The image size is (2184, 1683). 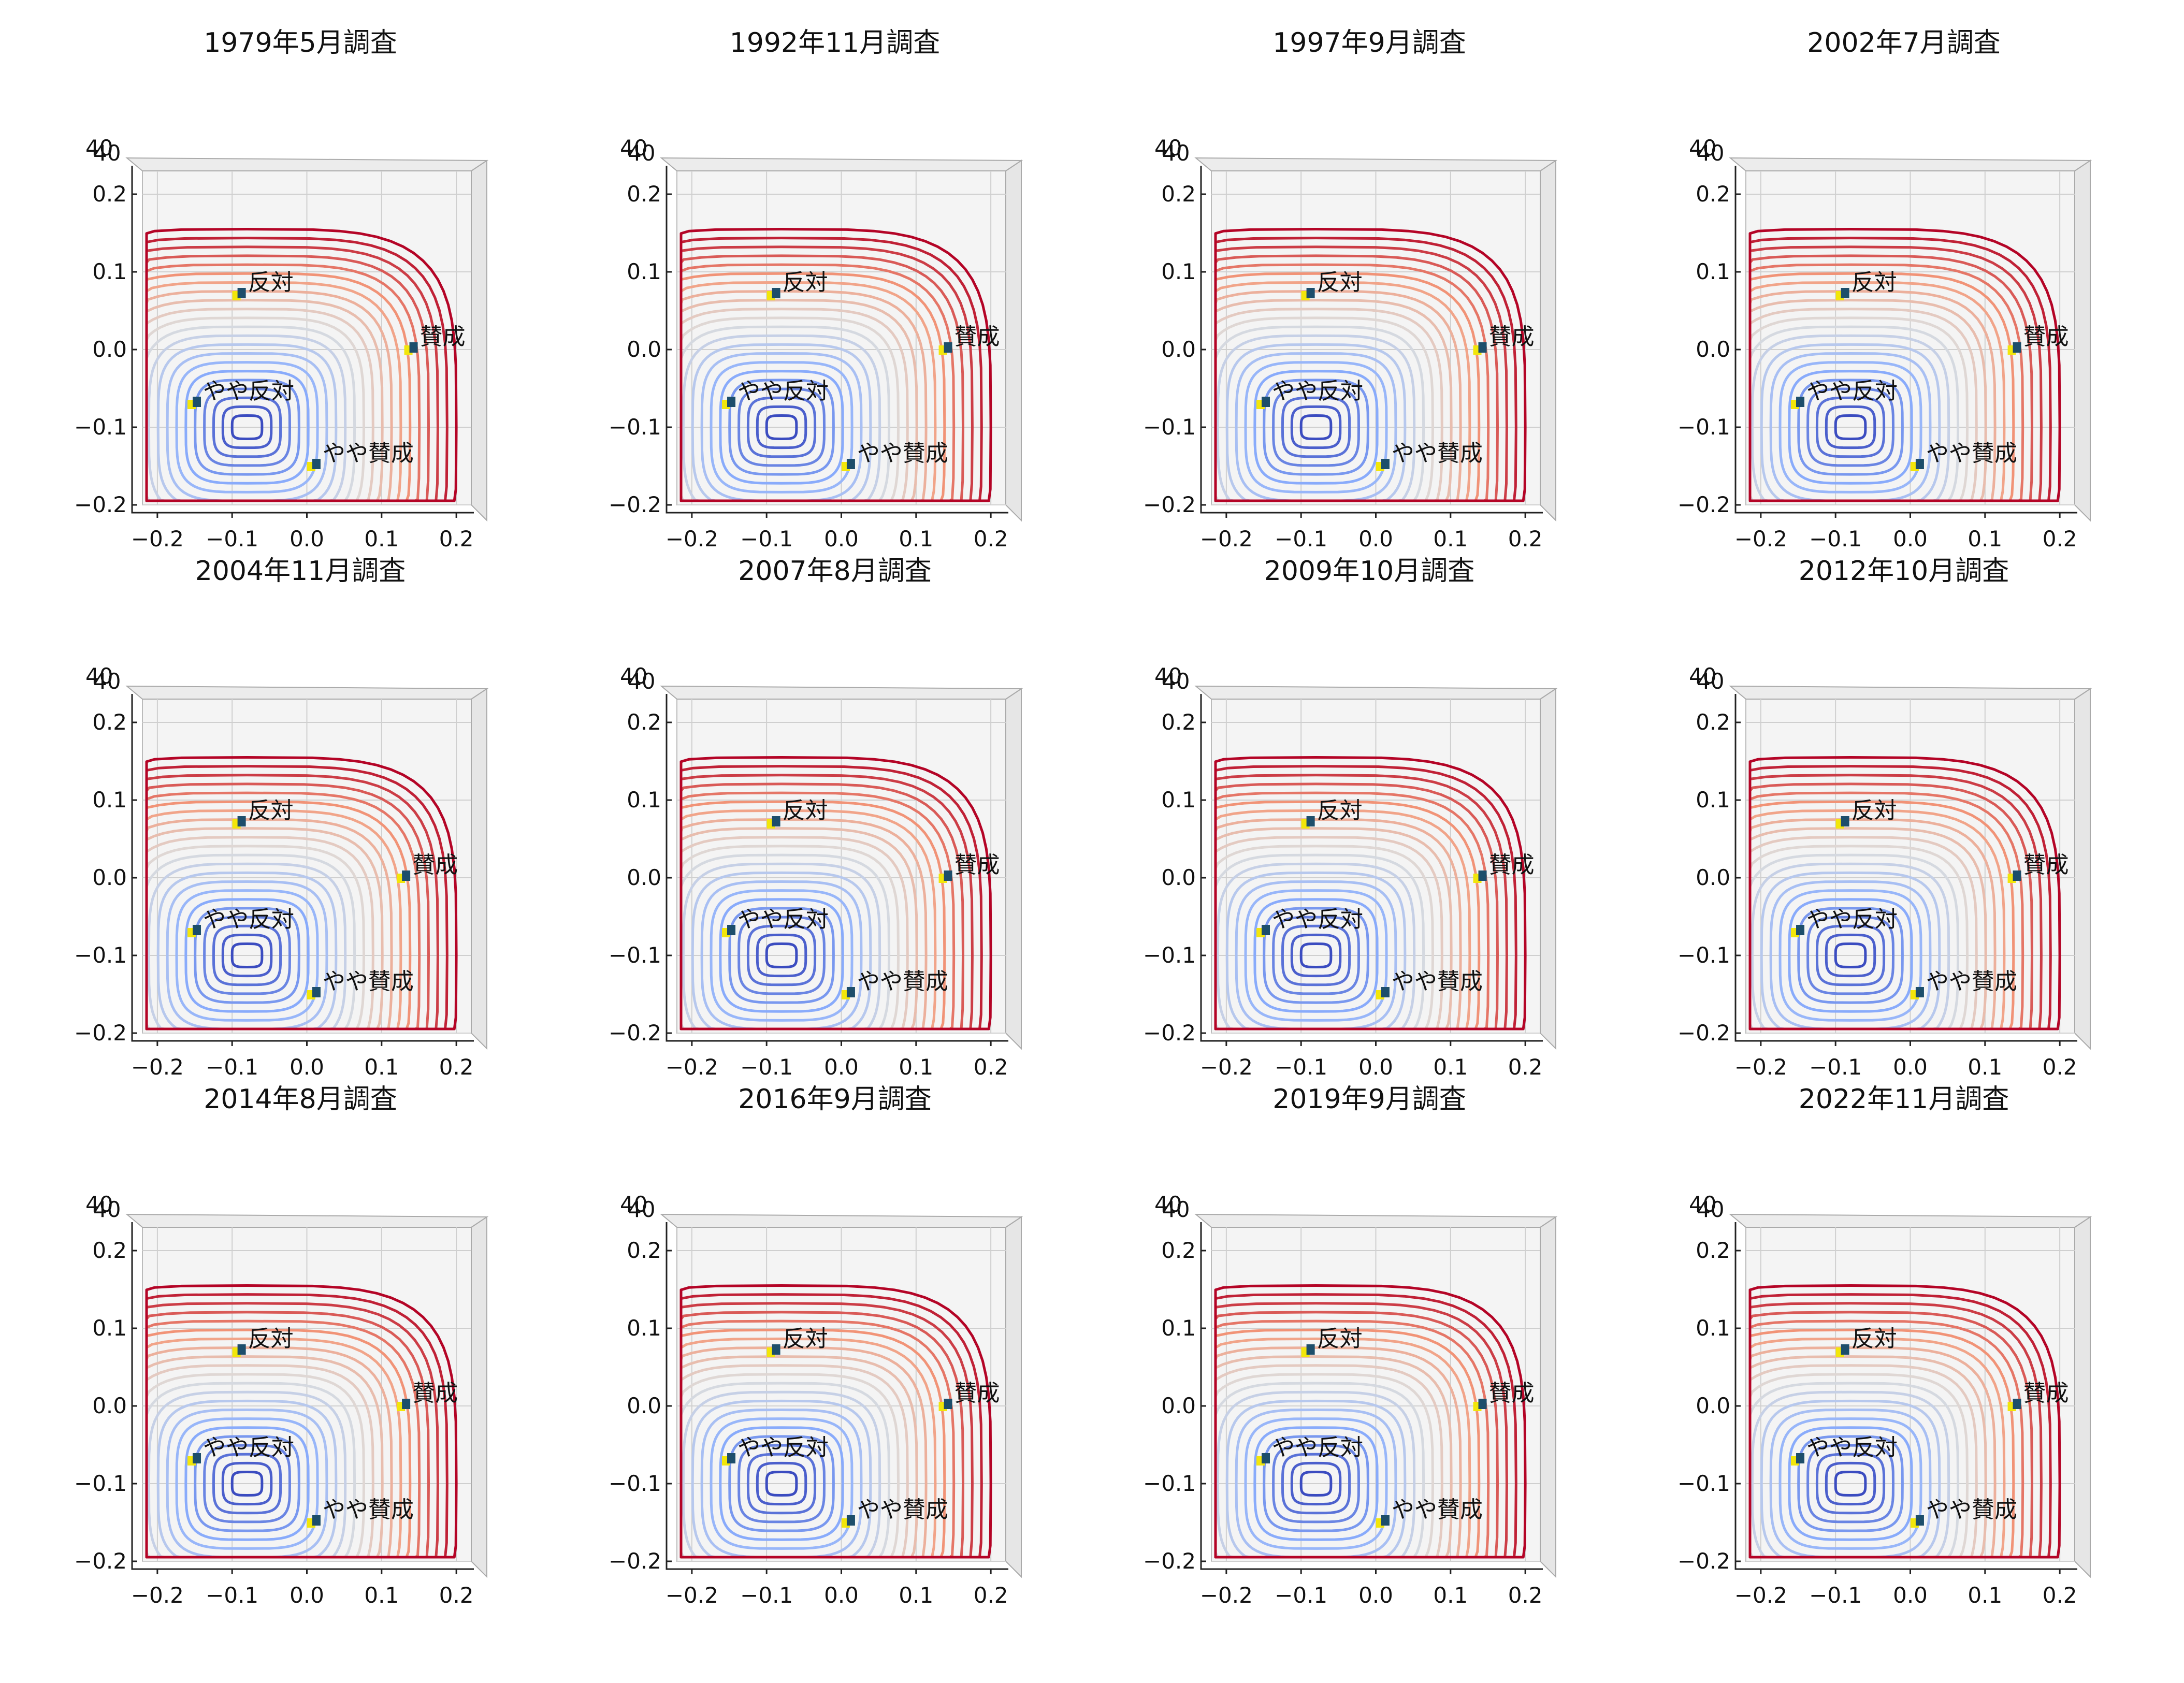 I want to click on chart-title: 2002年7月調査, so click(x=1904, y=43).